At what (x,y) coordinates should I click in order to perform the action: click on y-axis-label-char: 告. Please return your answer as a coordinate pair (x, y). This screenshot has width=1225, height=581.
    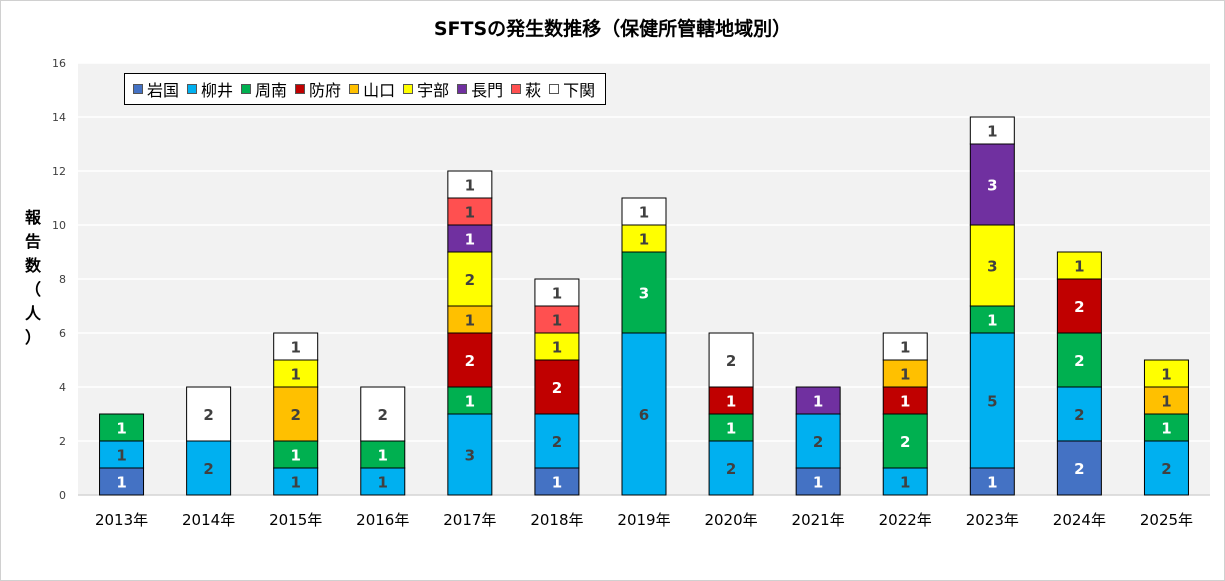
    Looking at the image, I should click on (32, 241).